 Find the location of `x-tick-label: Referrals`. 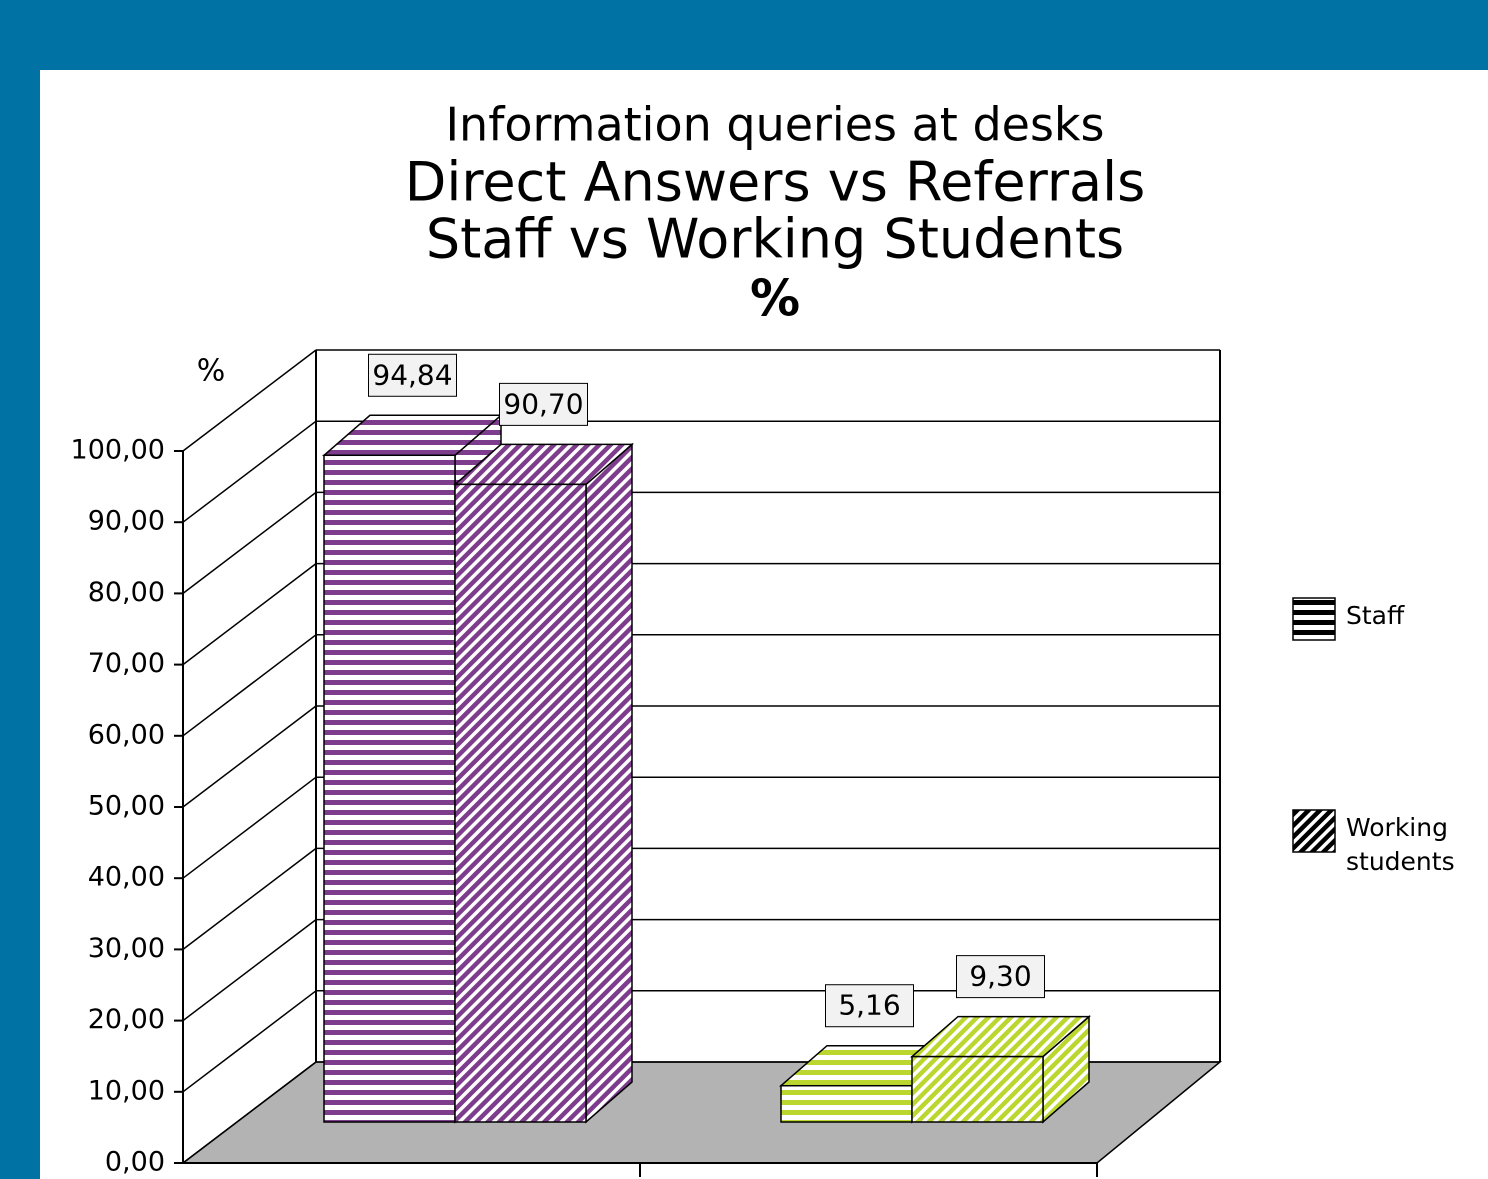

x-tick-label: Referrals is located at coordinates (868, 1178).